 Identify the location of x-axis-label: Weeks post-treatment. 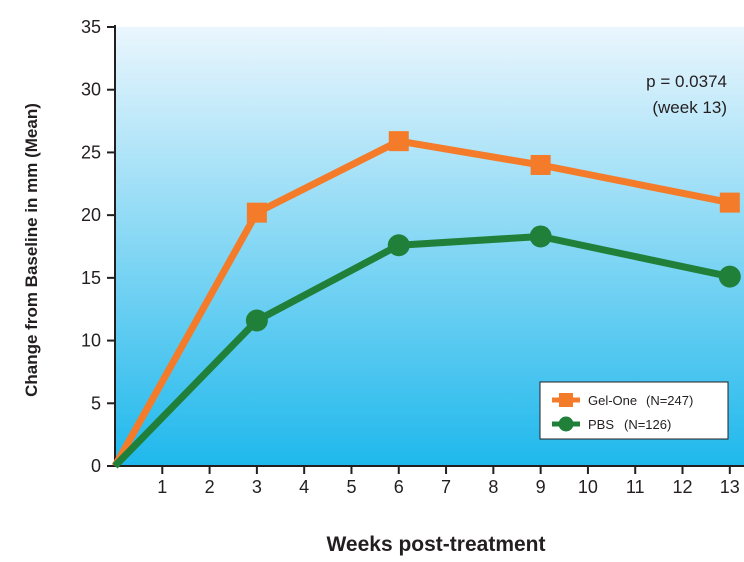
(435, 544).